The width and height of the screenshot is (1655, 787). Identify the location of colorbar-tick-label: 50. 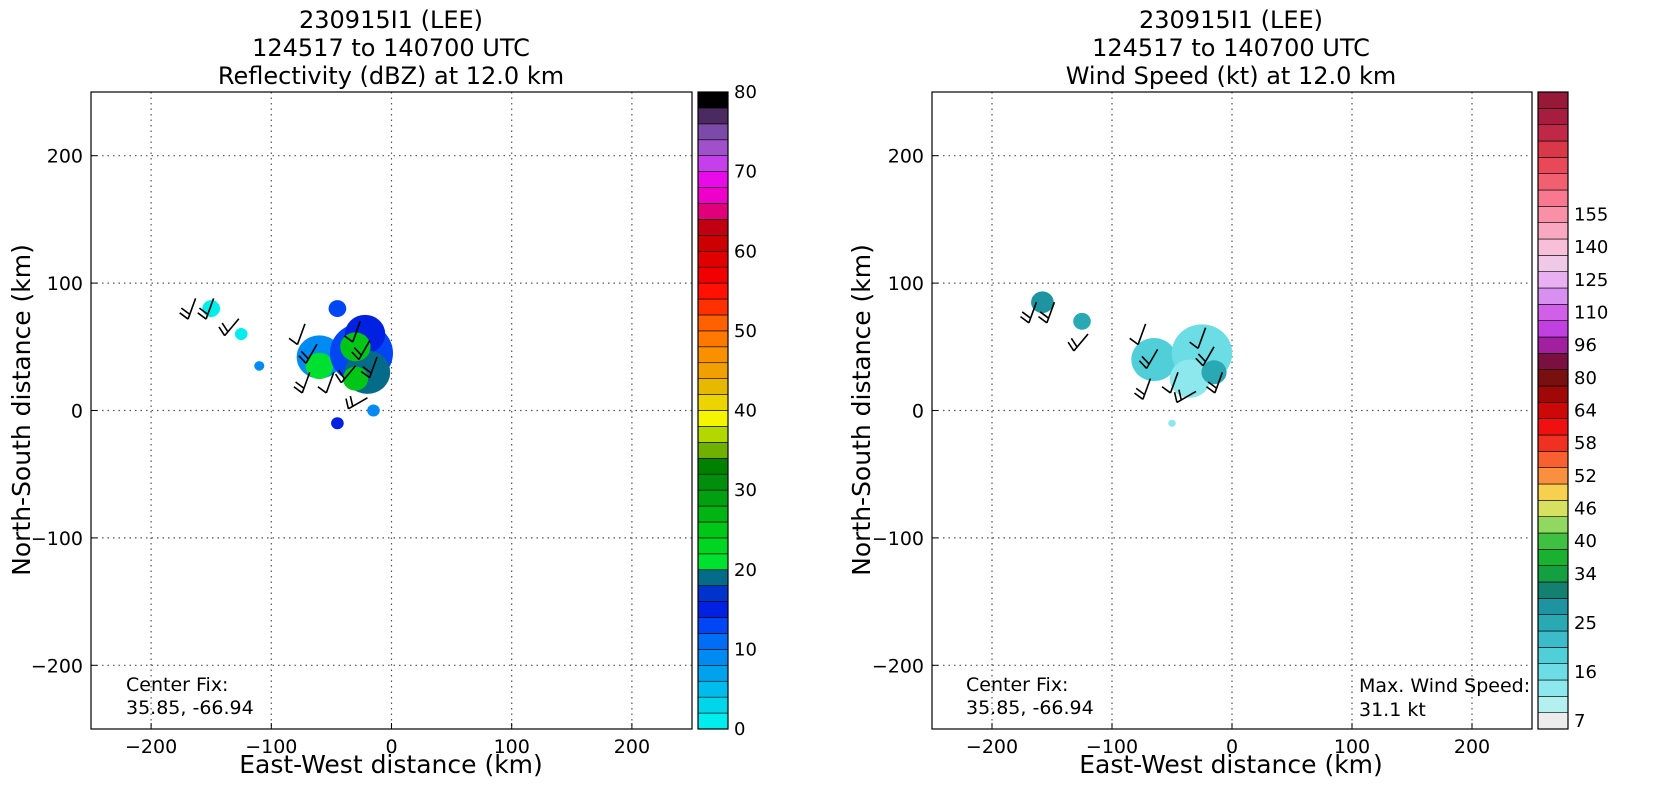
(745, 331).